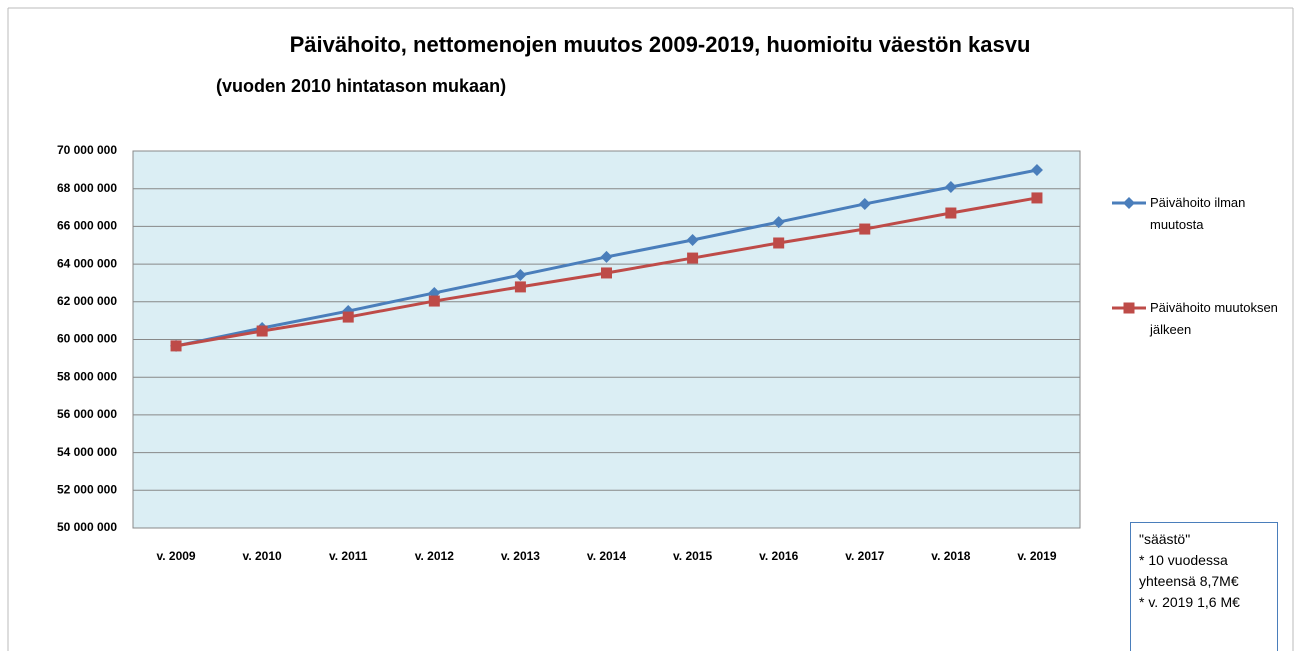 This screenshot has height=651, width=1300. What do you see at coordinates (1165, 539) in the screenshot?
I see `annotation-line: "säästö"` at bounding box center [1165, 539].